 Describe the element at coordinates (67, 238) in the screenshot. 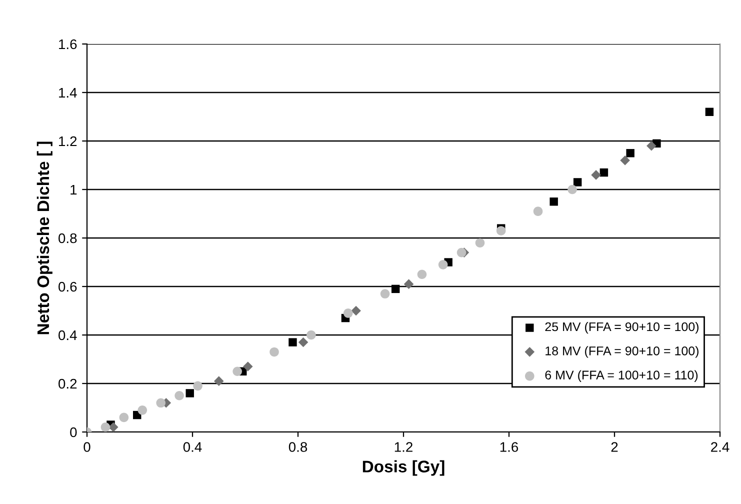

I see `y-tick-label: 0.8` at that location.